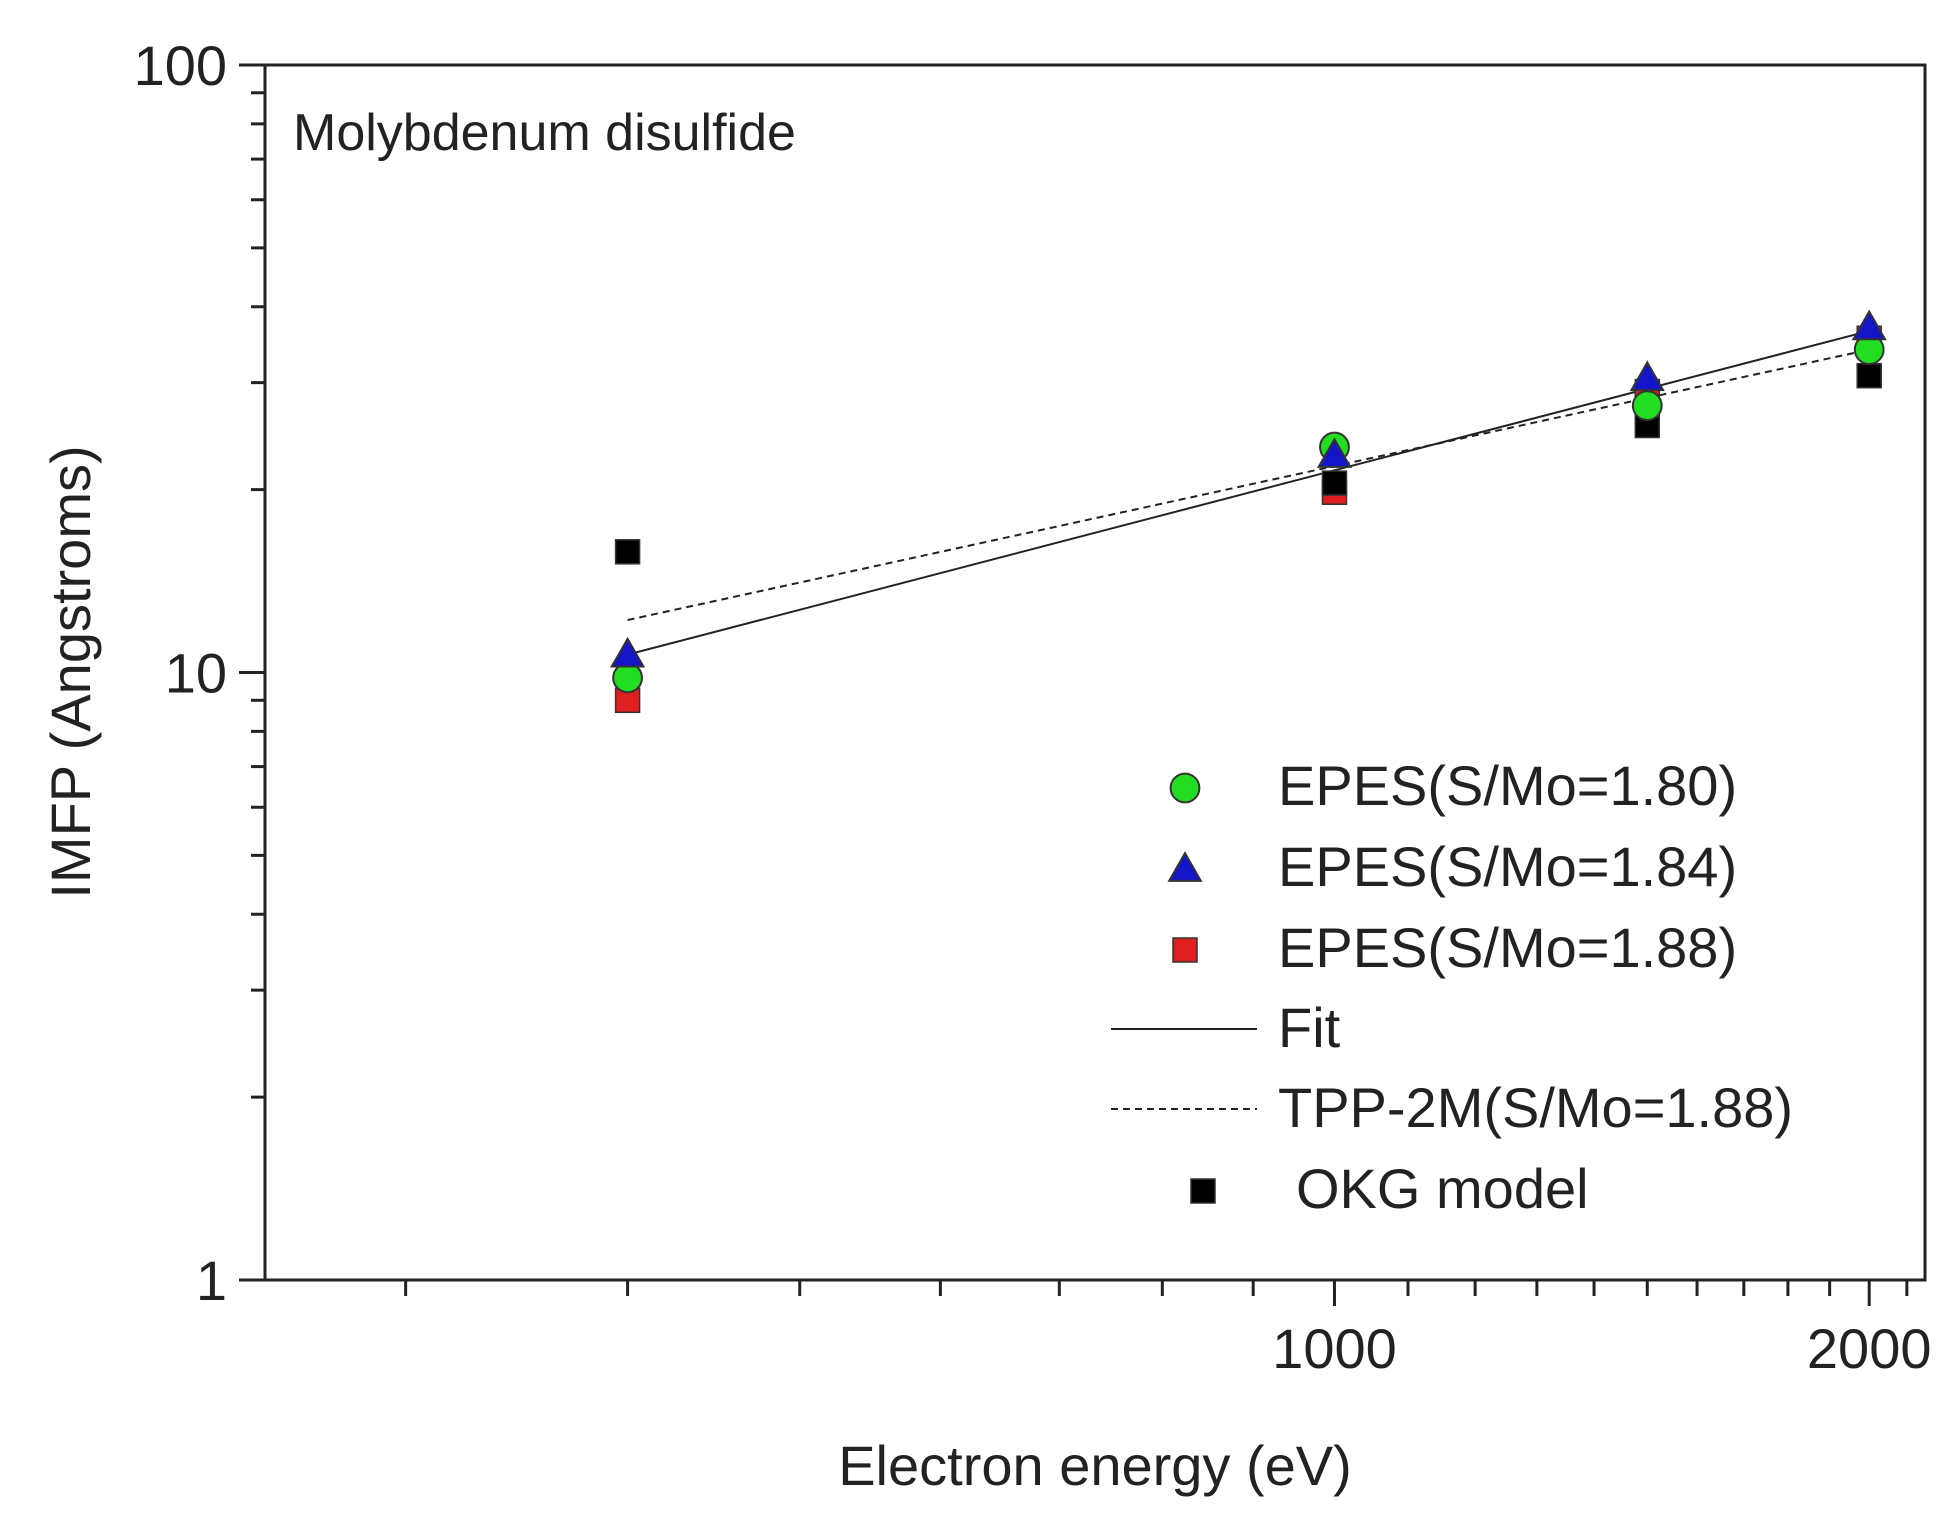  I want to click on x-tick-label: 2000, so click(1869, 1348).